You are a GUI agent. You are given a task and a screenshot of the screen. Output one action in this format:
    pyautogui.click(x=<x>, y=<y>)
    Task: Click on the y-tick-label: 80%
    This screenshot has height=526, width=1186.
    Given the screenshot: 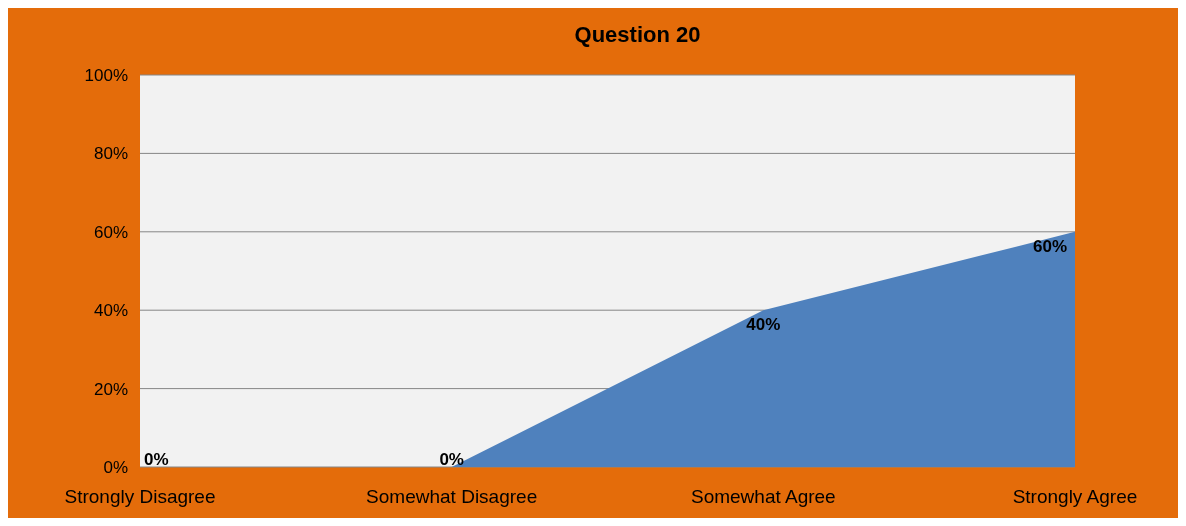 What is the action you would take?
    pyautogui.click(x=110, y=154)
    